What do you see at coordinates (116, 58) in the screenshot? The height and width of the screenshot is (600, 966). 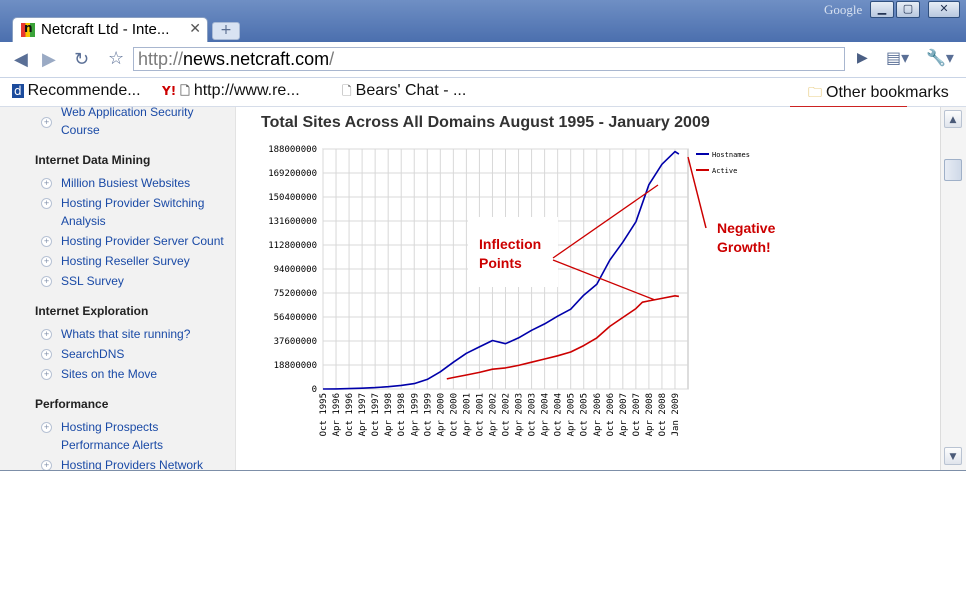 I see `bookmark-star-icon: ☆` at bounding box center [116, 58].